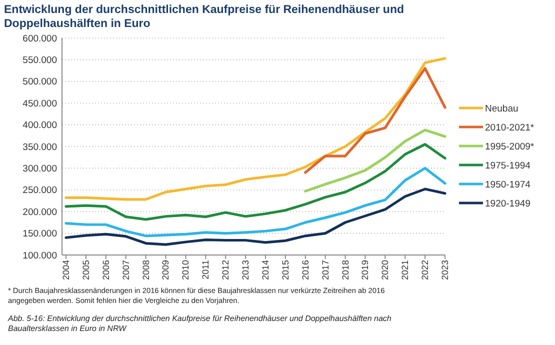  What do you see at coordinates (205, 270) in the screenshot?
I see `x-tick-label: 2011` at bounding box center [205, 270].